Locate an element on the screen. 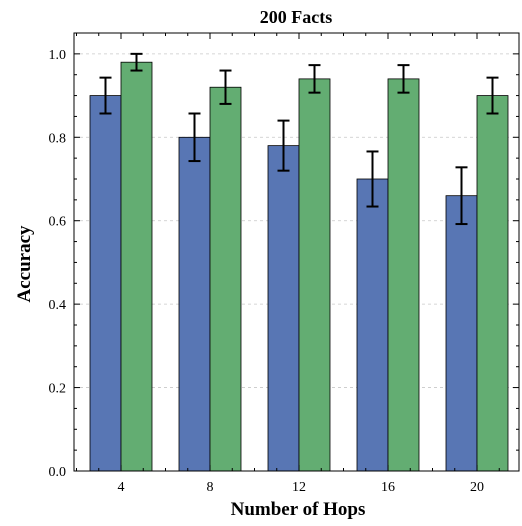 The width and height of the screenshot is (522, 526). x-tick-label: 8 is located at coordinates (210, 487).